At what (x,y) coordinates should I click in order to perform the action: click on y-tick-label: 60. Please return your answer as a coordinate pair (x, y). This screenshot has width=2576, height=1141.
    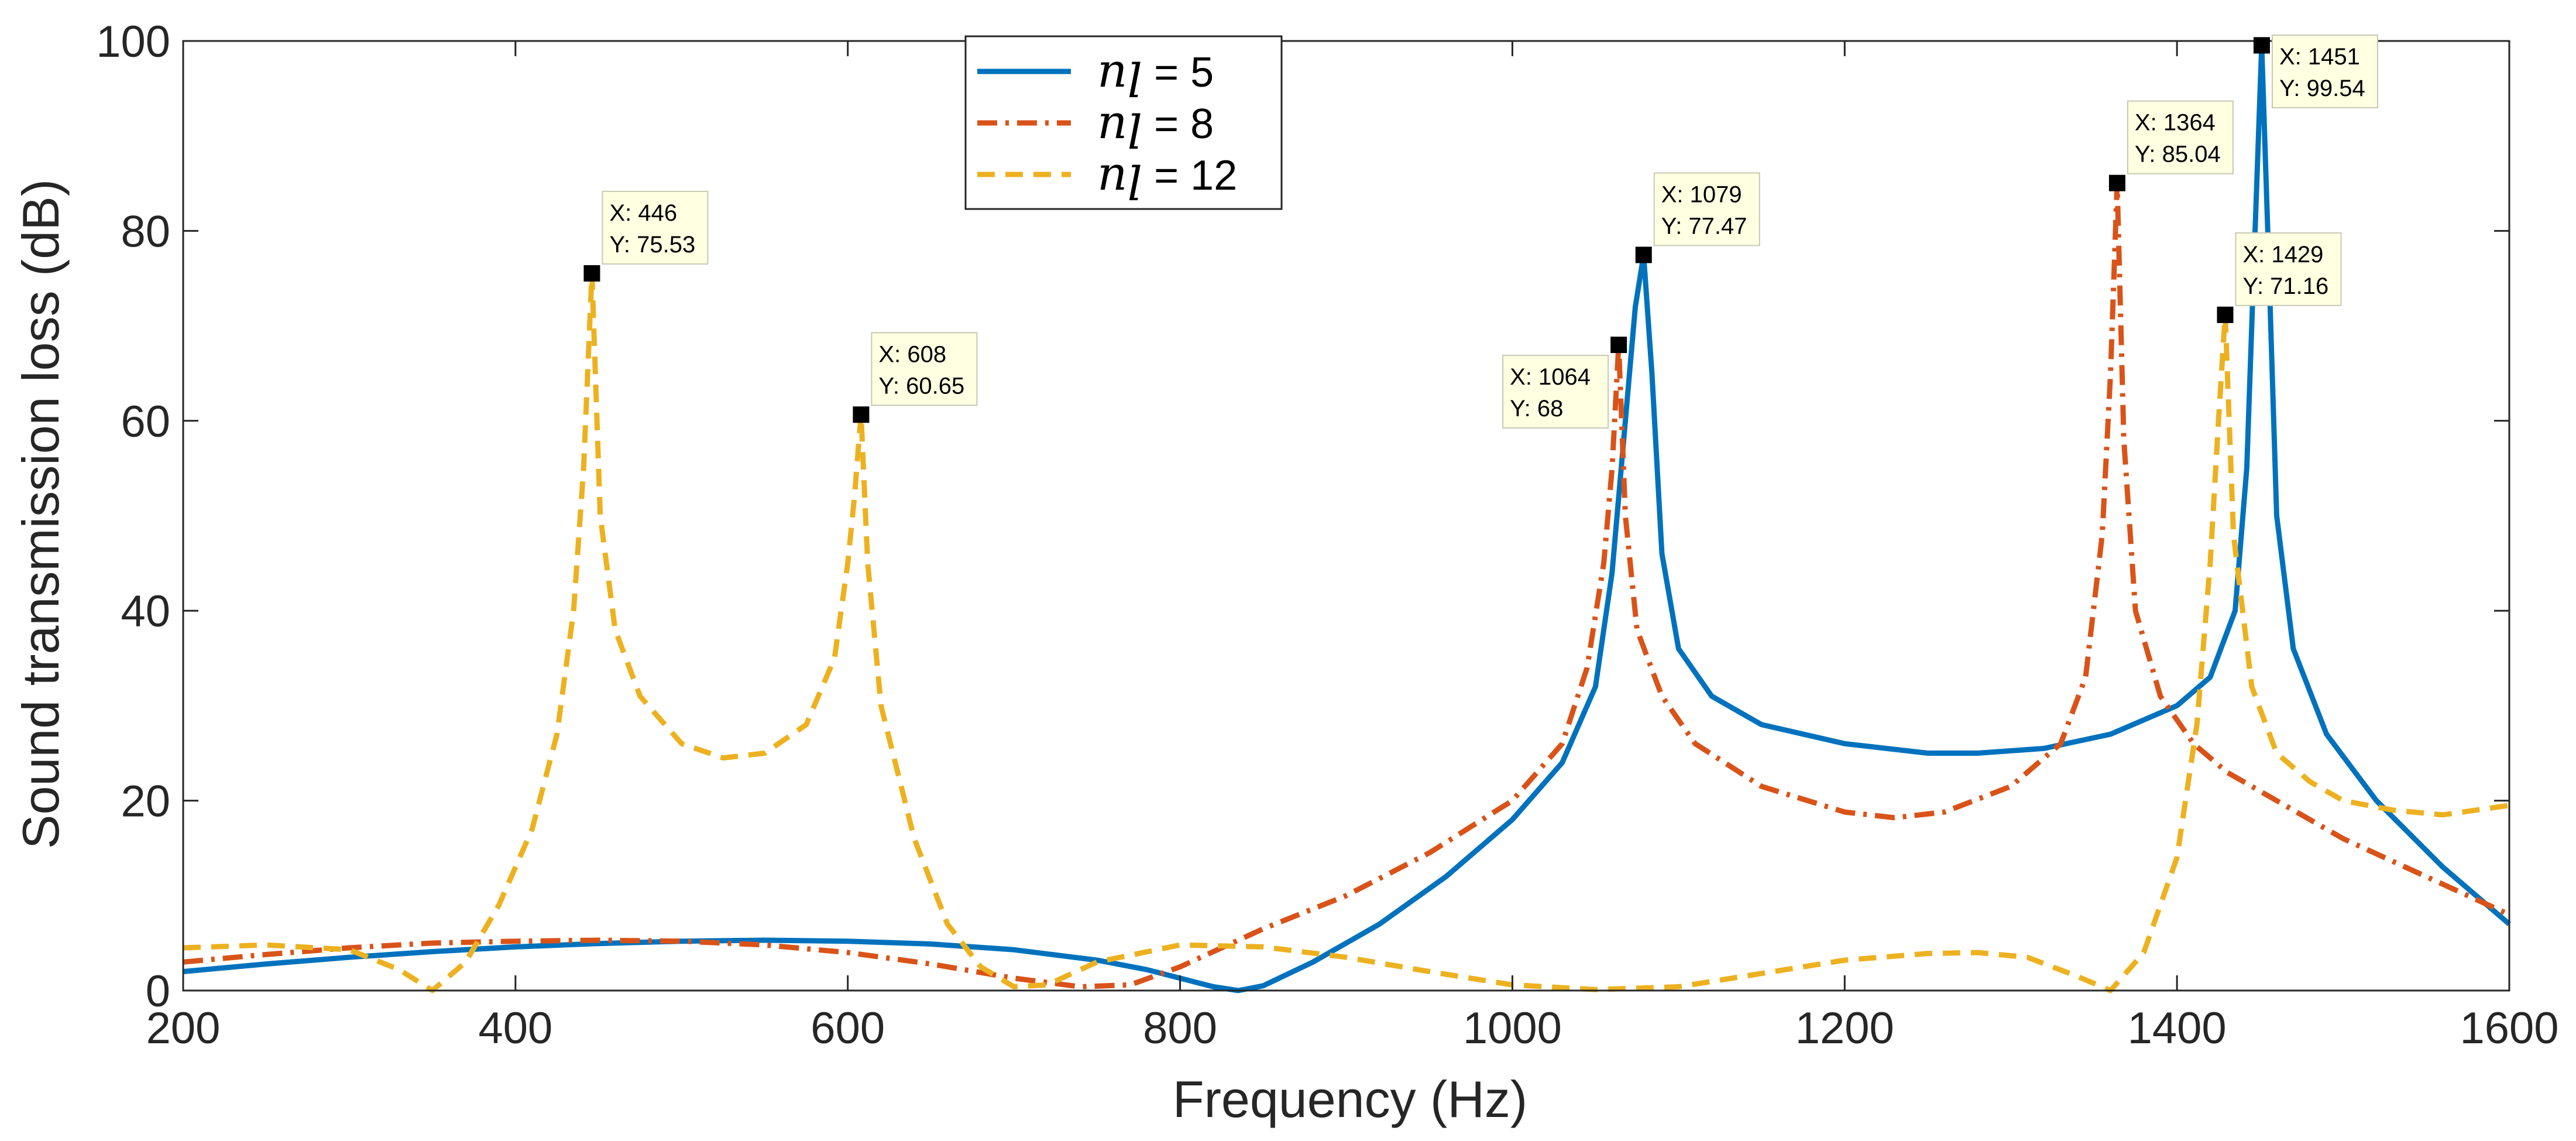
    Looking at the image, I should click on (145, 422).